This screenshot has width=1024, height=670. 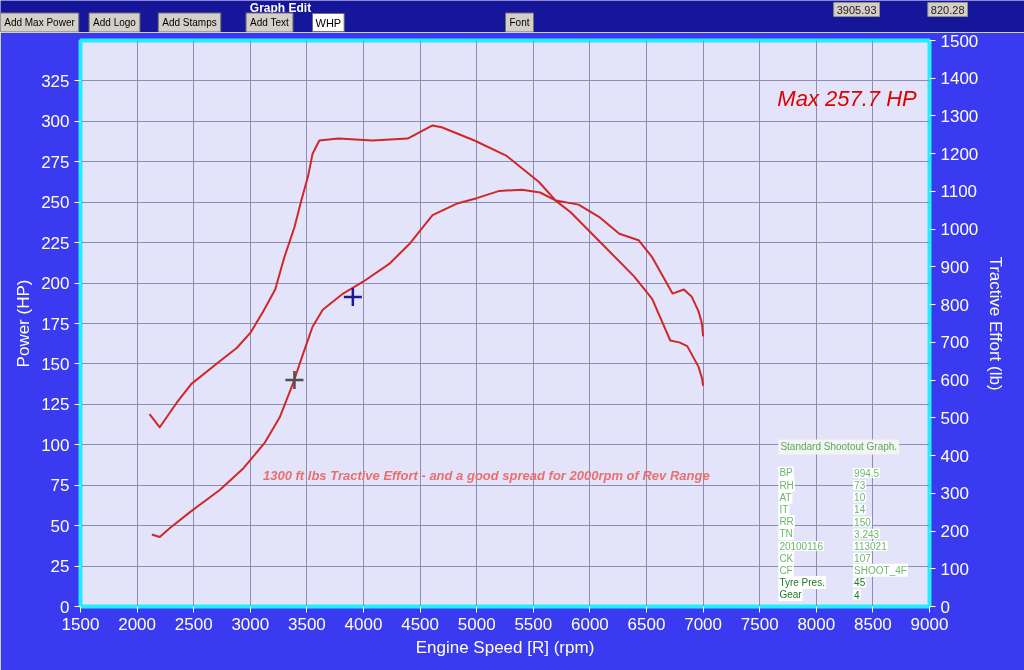 What do you see at coordinates (115, 22) in the screenshot?
I see `text: Add Logo` at bounding box center [115, 22].